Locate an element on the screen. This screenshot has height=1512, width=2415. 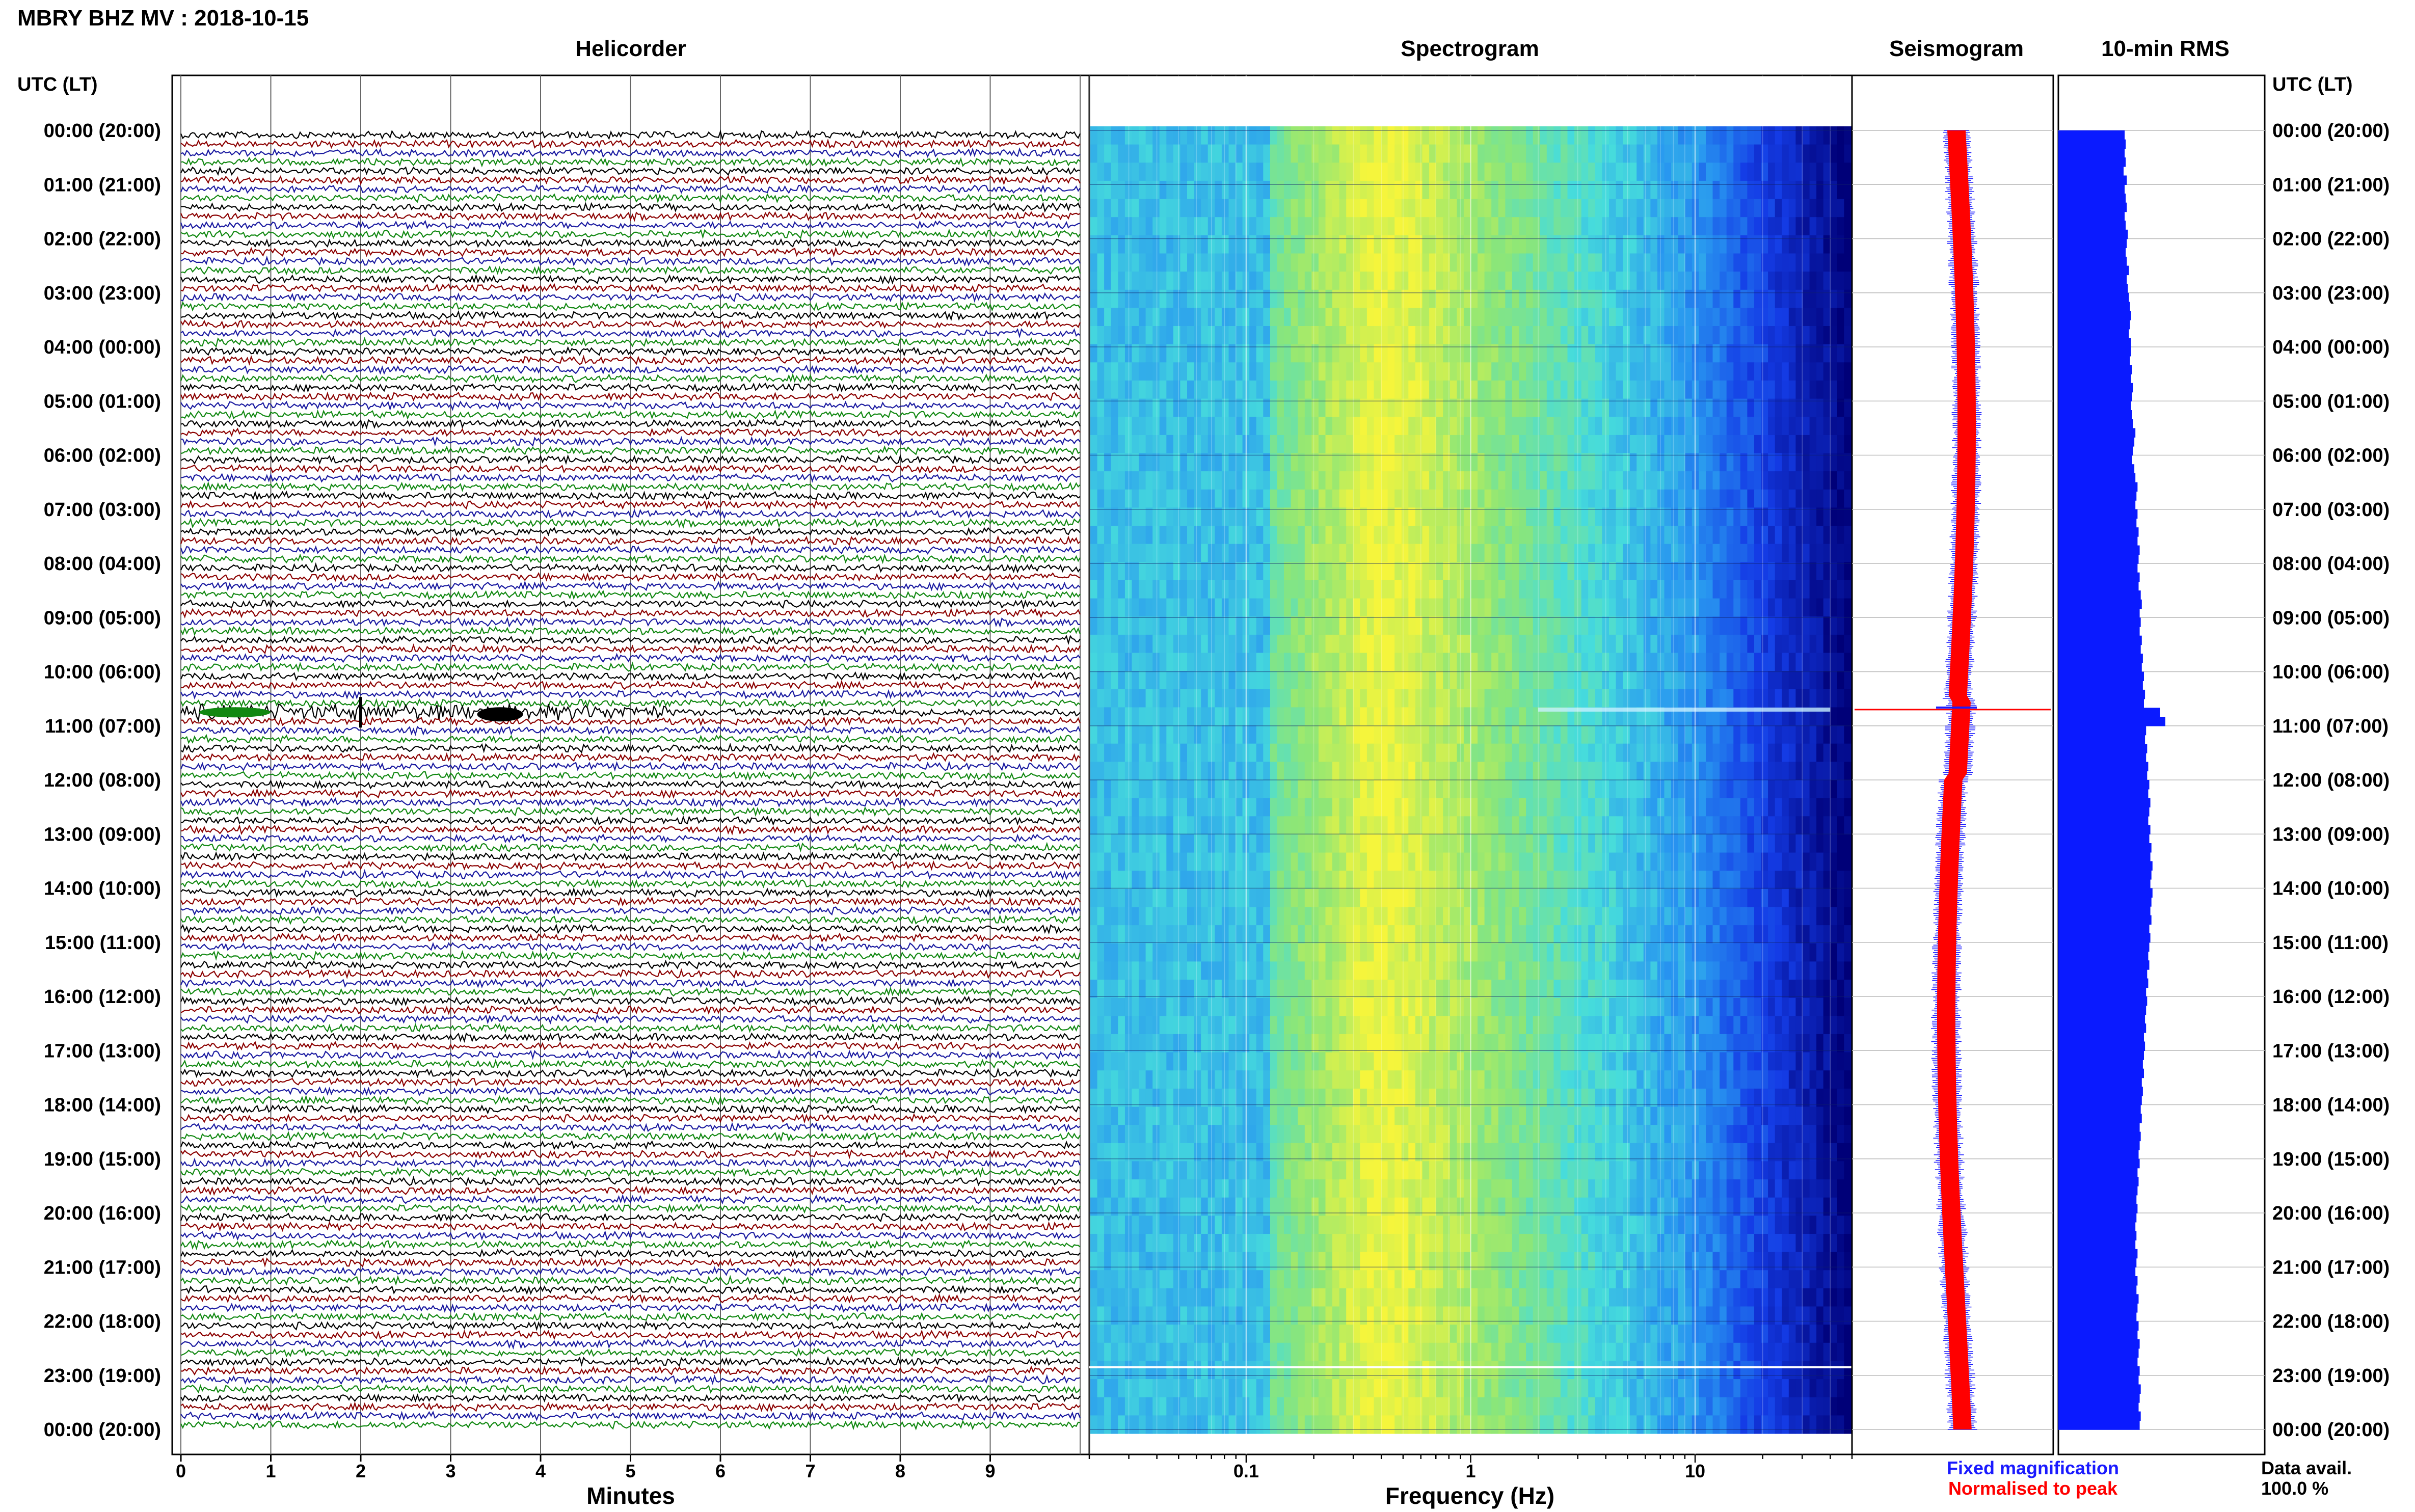
time-tick-left: 19:00 (15:00) is located at coordinates (103, 1159).